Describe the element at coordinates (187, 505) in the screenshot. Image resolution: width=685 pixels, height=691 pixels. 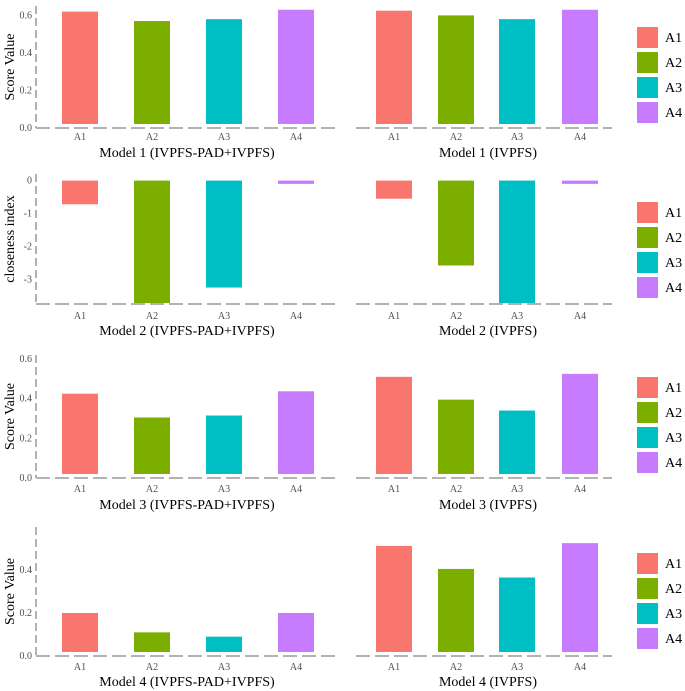
I see `panel-title: Model 3 (IVPFS-PAD+IVPFS)` at that location.